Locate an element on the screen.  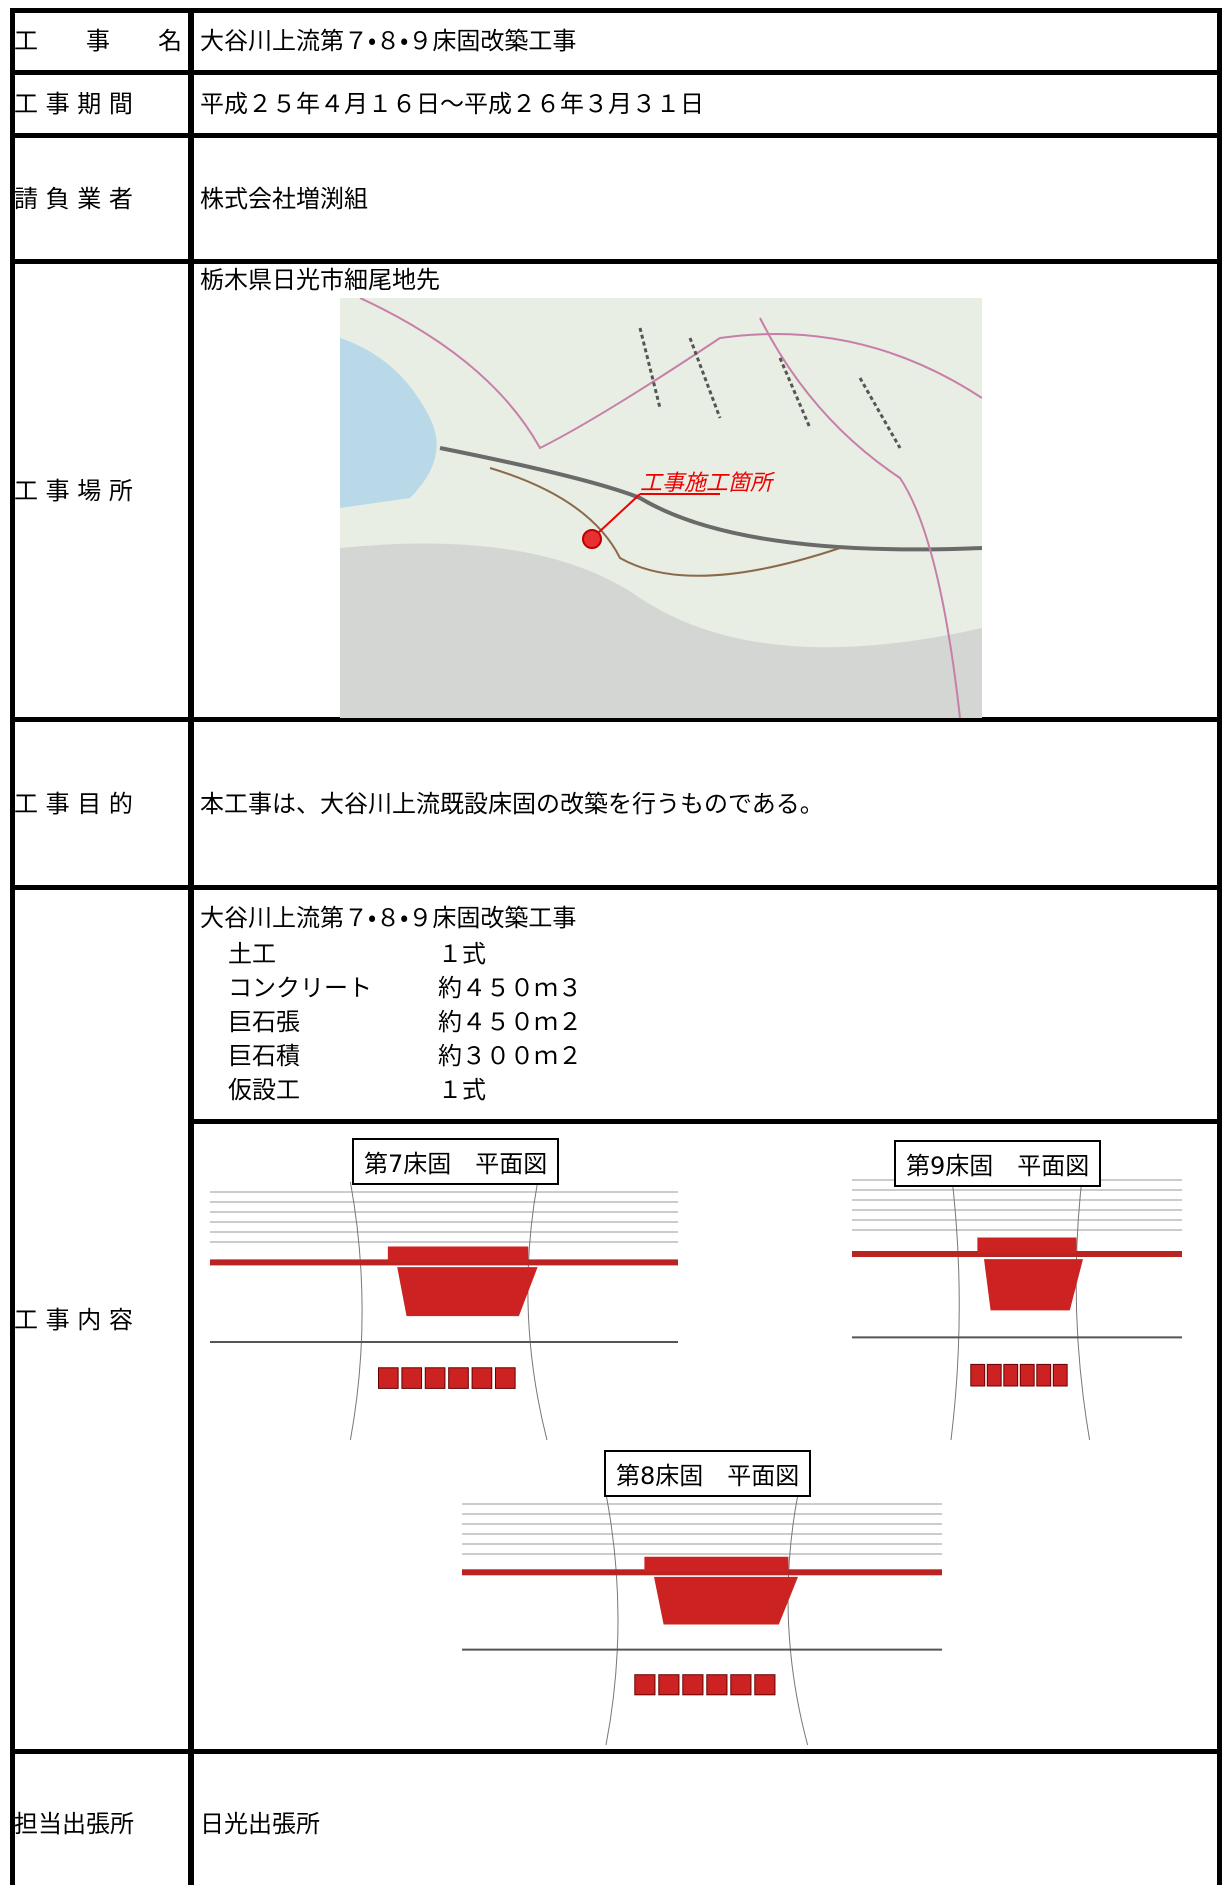
label: 工 事 期 間 is located at coordinates (73, 104).